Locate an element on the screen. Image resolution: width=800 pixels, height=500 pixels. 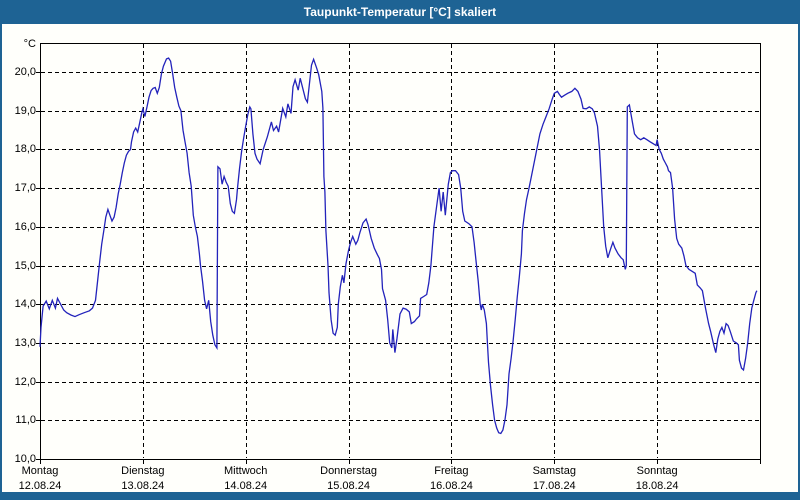
weekday-label: Freitag is located at coordinates (451, 471).